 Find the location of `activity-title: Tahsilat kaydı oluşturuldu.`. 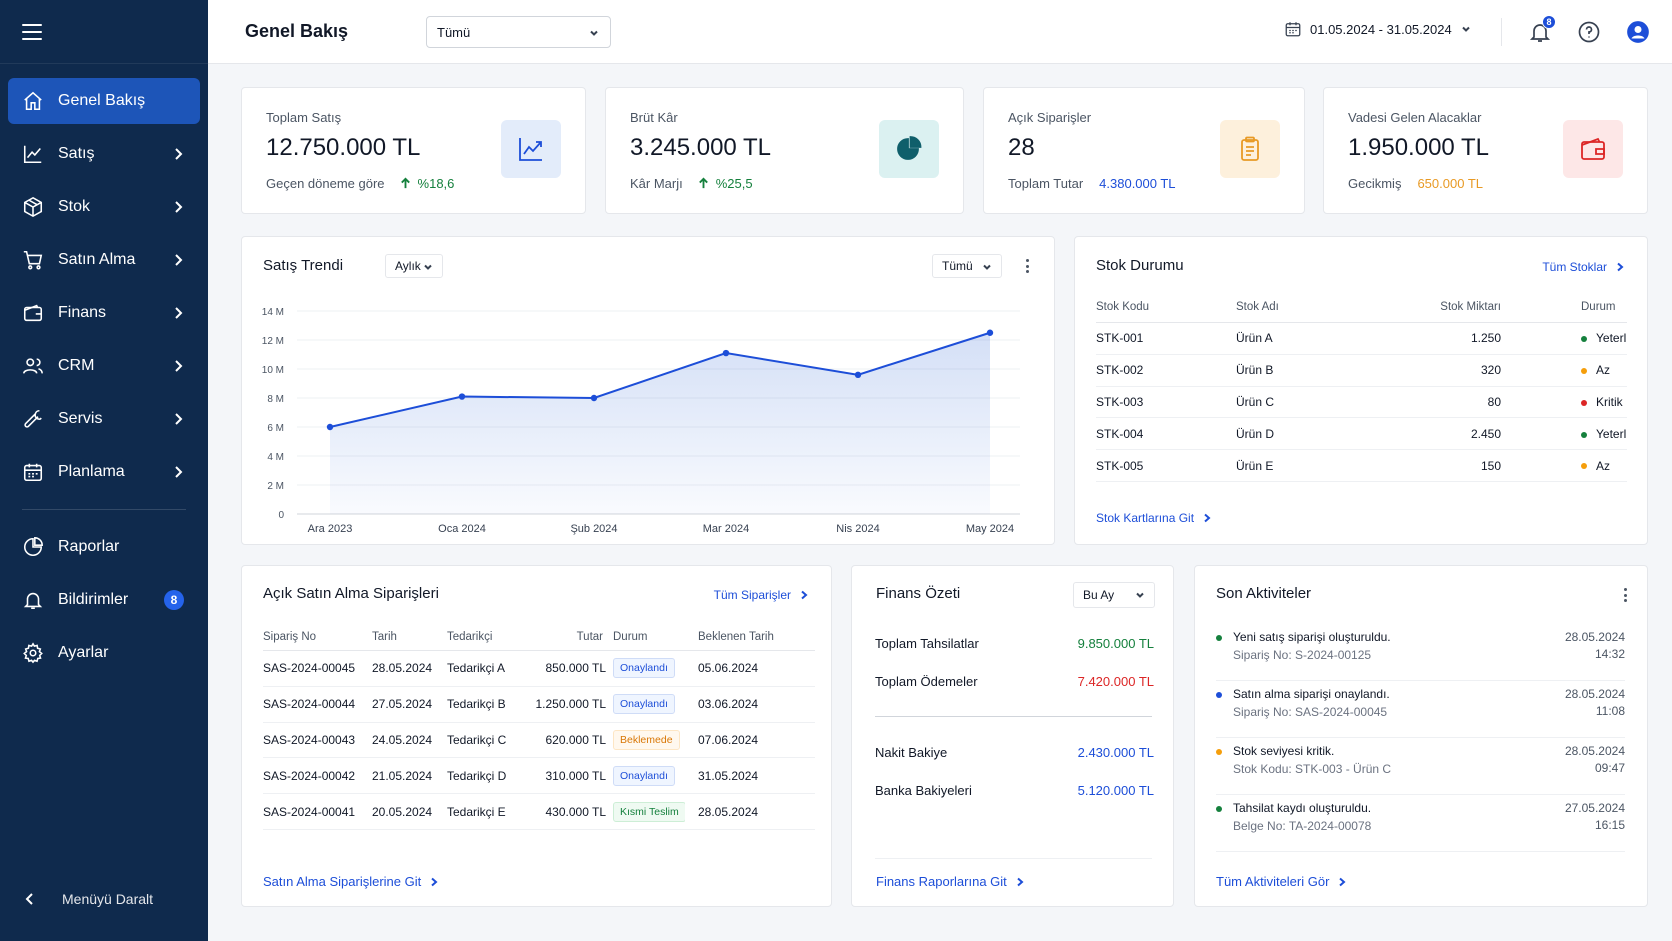

activity-title: Tahsilat kaydı oluşturuldu. is located at coordinates (1302, 808).